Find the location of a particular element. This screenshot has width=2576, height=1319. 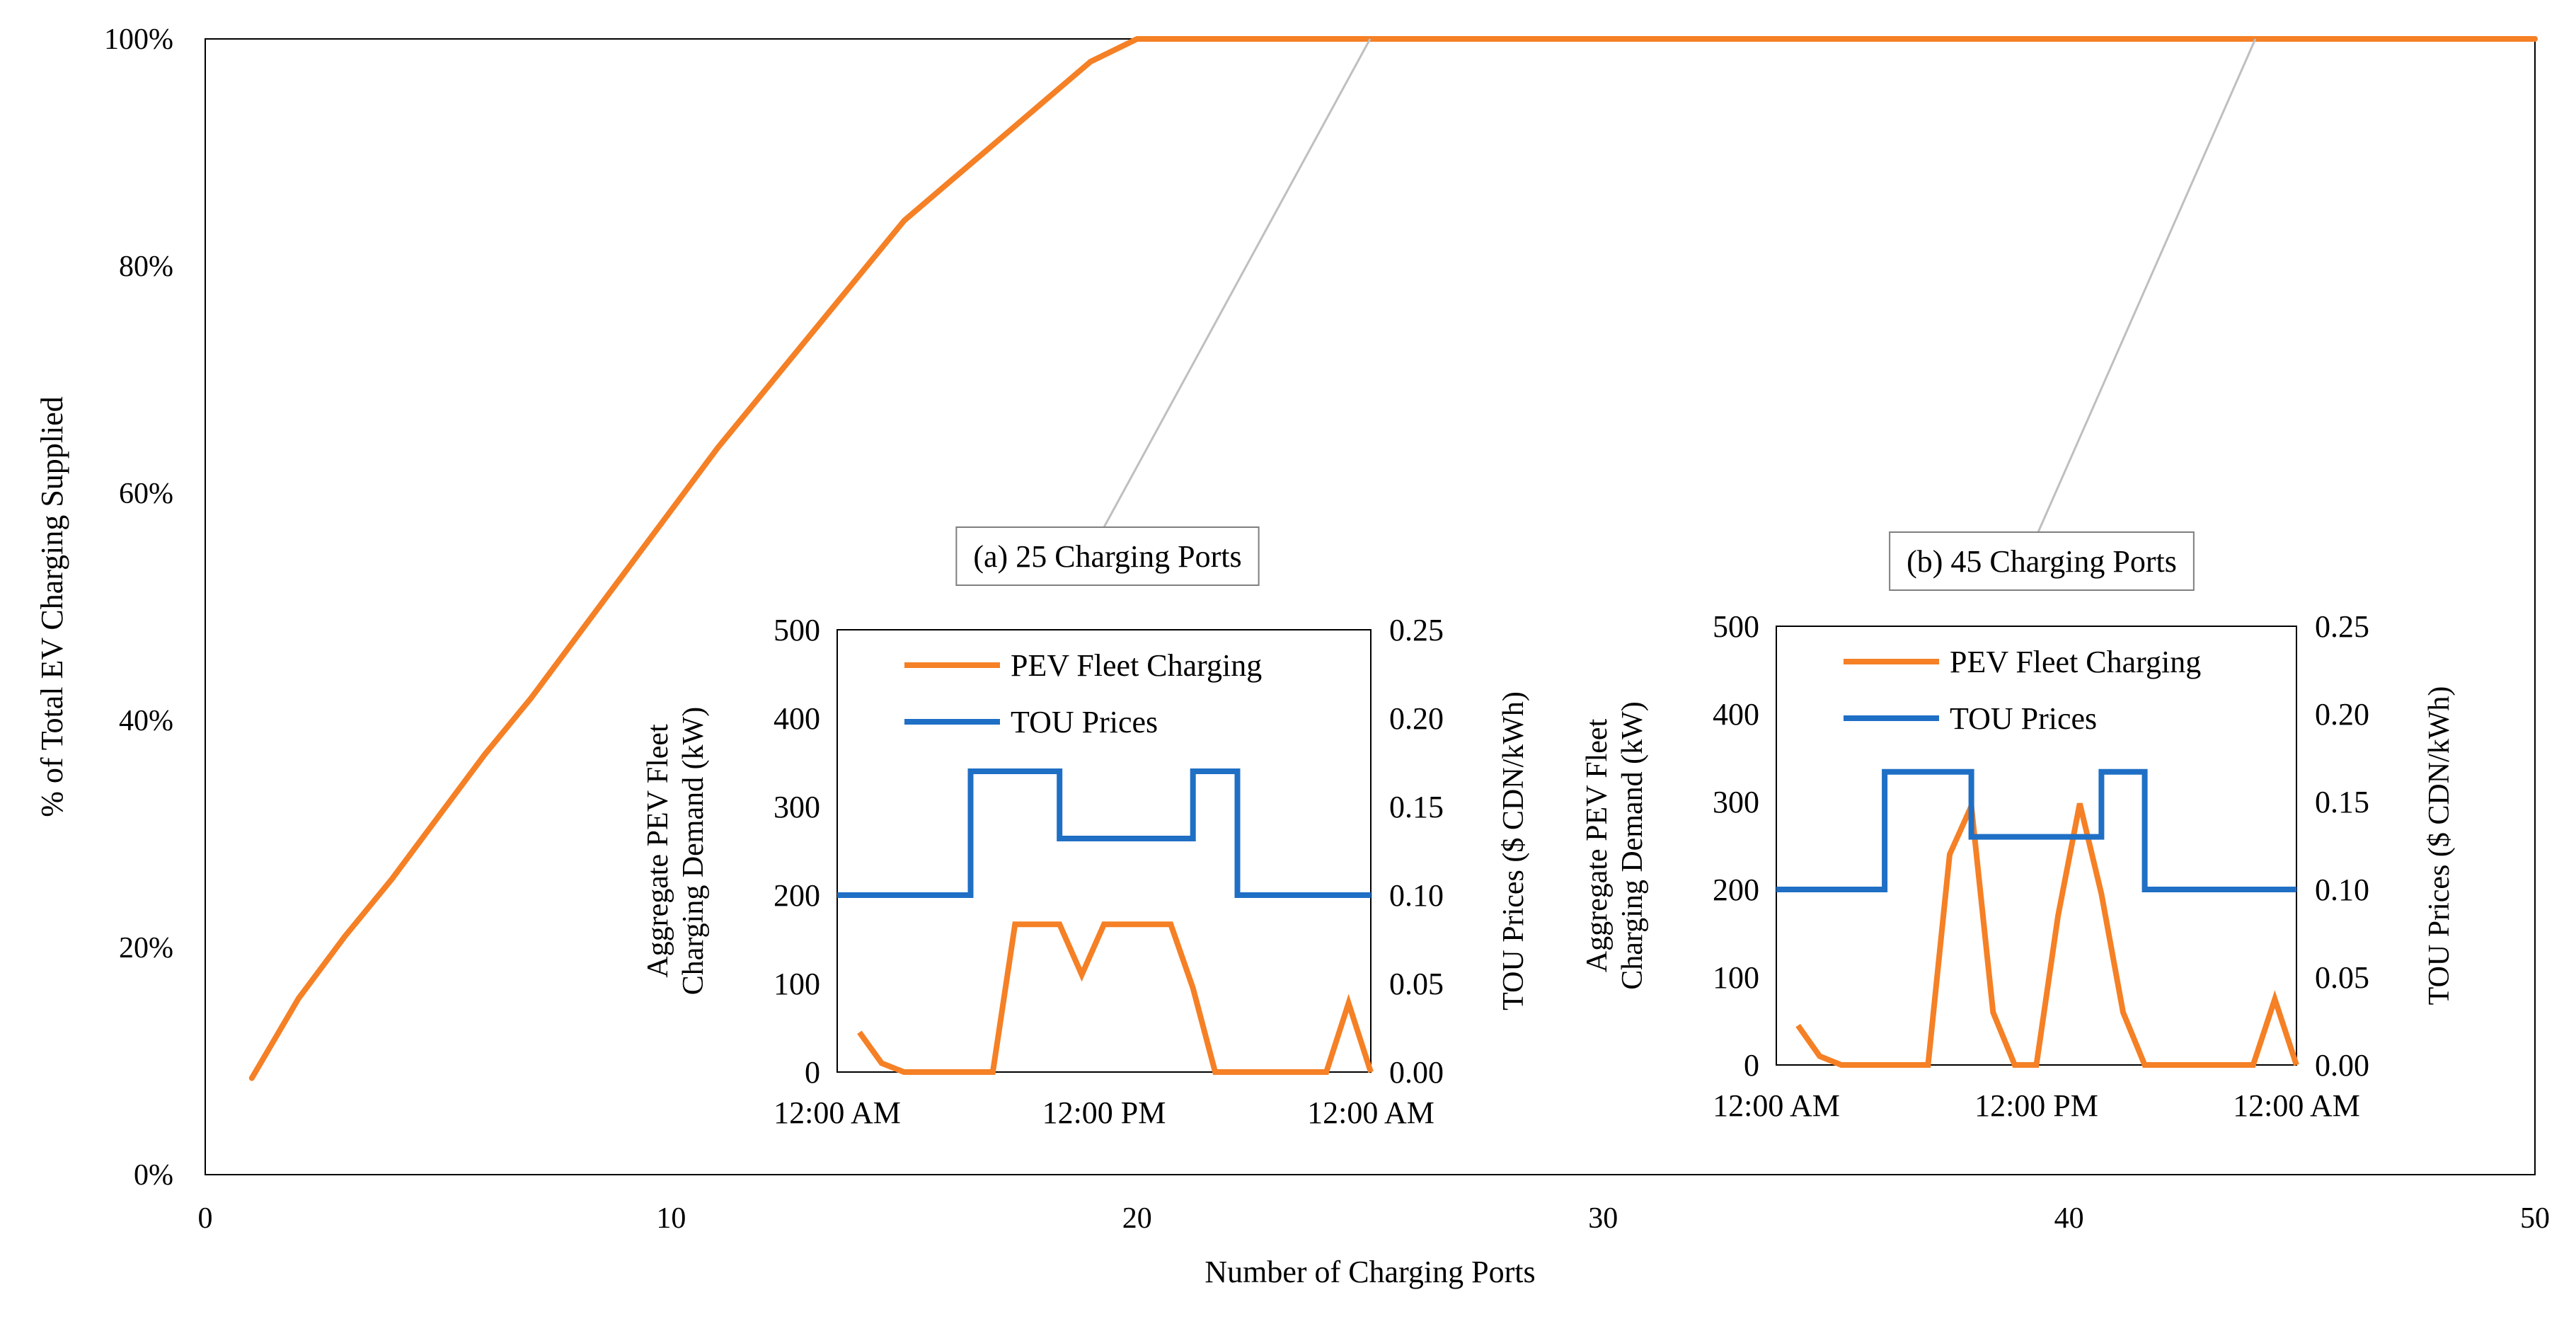

y-tick-label: 100% is located at coordinates (138, 39).